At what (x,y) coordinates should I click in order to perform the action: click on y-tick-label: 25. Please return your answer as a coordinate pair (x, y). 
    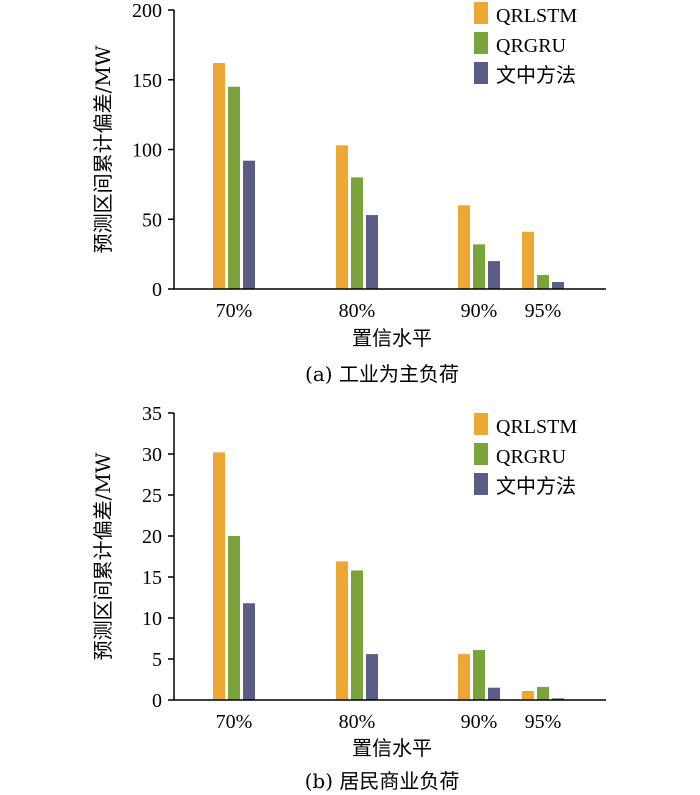
    Looking at the image, I should click on (152, 496).